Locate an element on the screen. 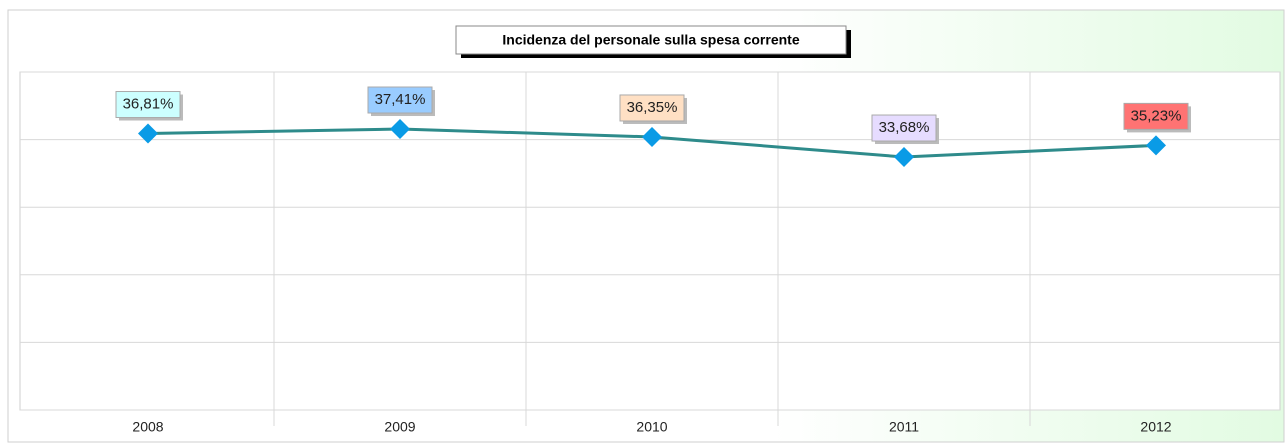 The image size is (1285, 448). x-tick-label: 2009 is located at coordinates (399, 427).